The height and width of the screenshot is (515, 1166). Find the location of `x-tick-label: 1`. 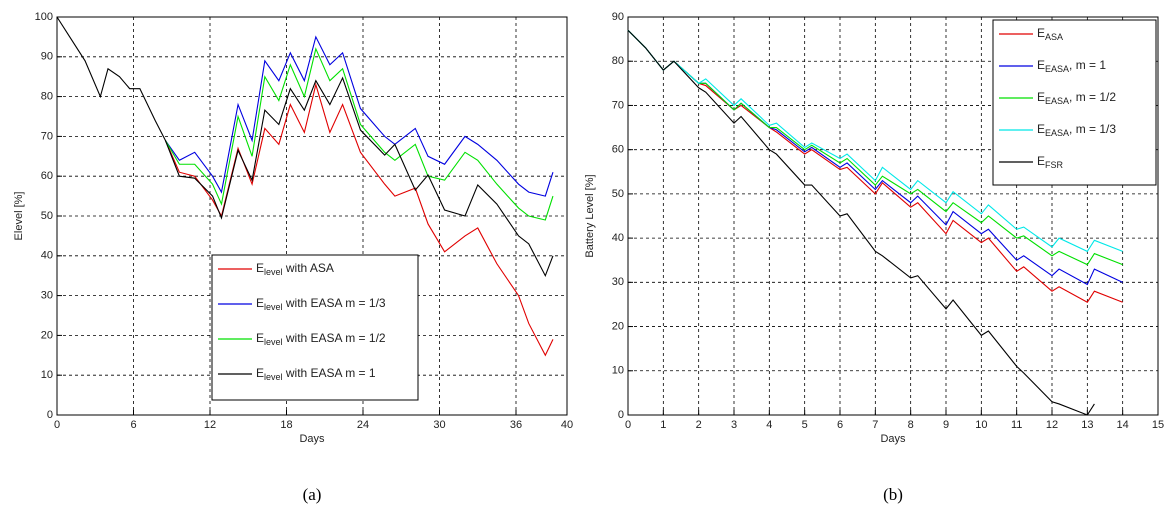

x-tick-label: 1 is located at coordinates (663, 425).